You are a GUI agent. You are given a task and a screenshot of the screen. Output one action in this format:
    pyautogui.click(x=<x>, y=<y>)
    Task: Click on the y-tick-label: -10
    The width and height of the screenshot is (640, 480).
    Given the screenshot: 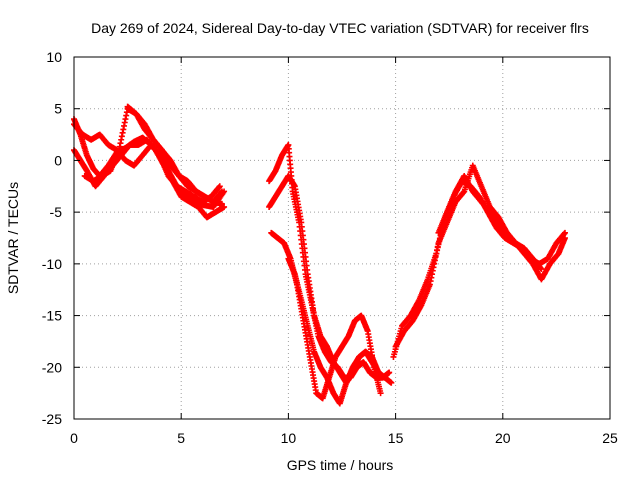 What is the action you would take?
    pyautogui.click(x=52, y=264)
    